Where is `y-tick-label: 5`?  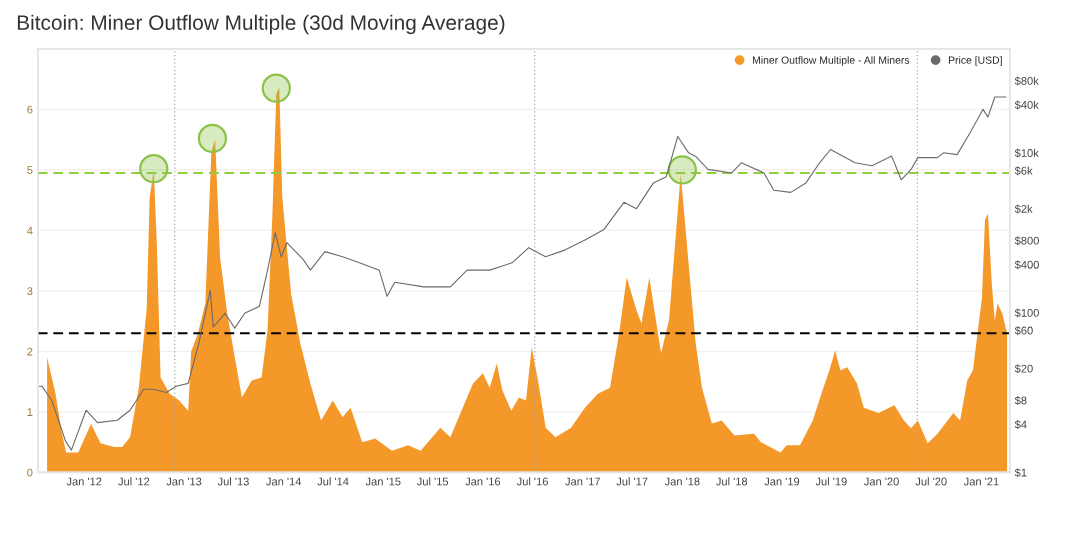 y-tick-label: 5 is located at coordinates (30, 170).